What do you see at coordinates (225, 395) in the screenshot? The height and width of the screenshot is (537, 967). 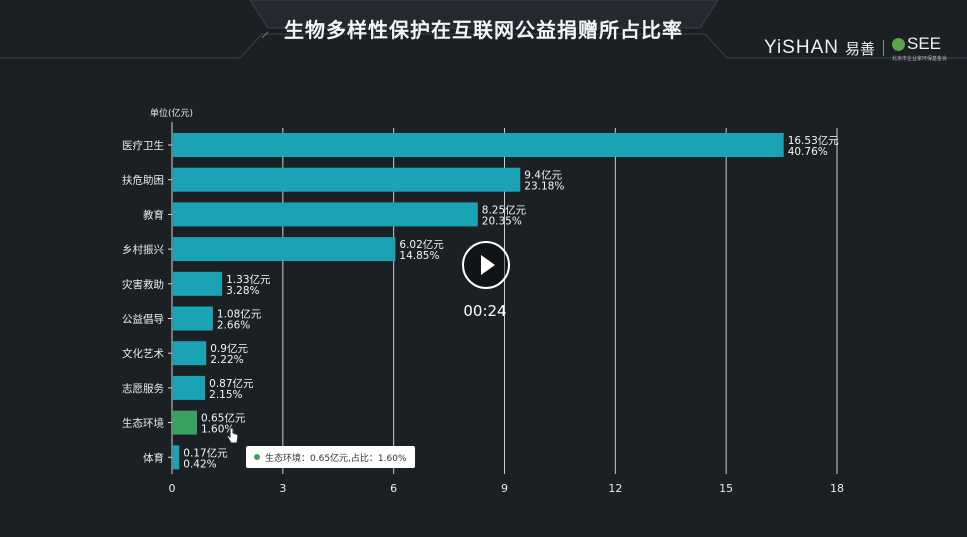 I see `data-label-percent: 2.15%` at bounding box center [225, 395].